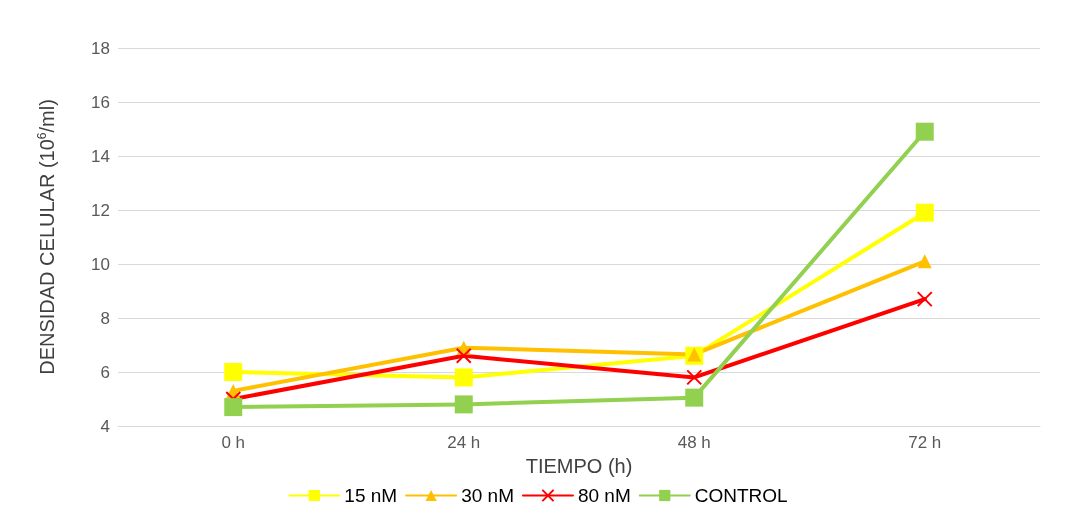 Image resolution: width=1081 pixels, height=527 pixels. What do you see at coordinates (46, 237) in the screenshot?
I see `y-axis-title: DENSIDAD CELULAR (106/ml)` at bounding box center [46, 237].